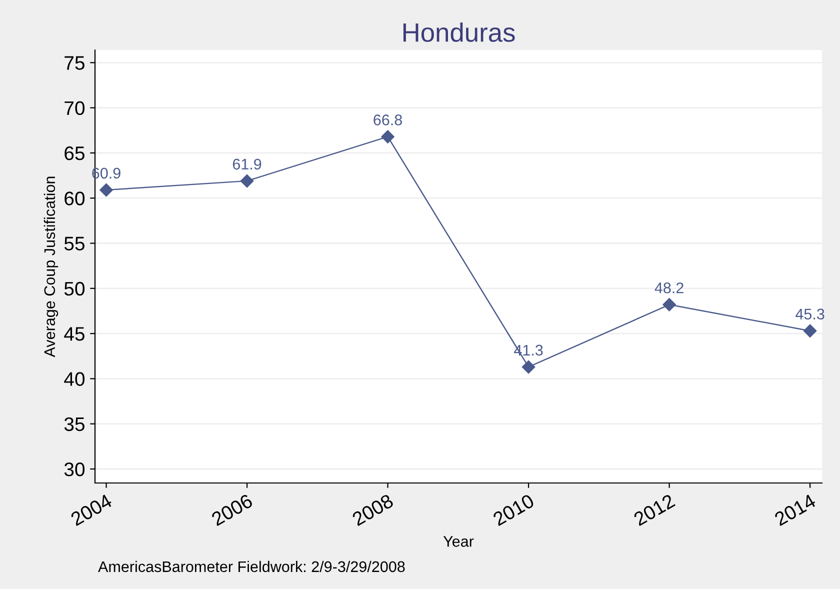 This screenshot has height=589, width=840. Describe the element at coordinates (654, 510) in the screenshot. I see `x-tick-label: 2012` at that location.